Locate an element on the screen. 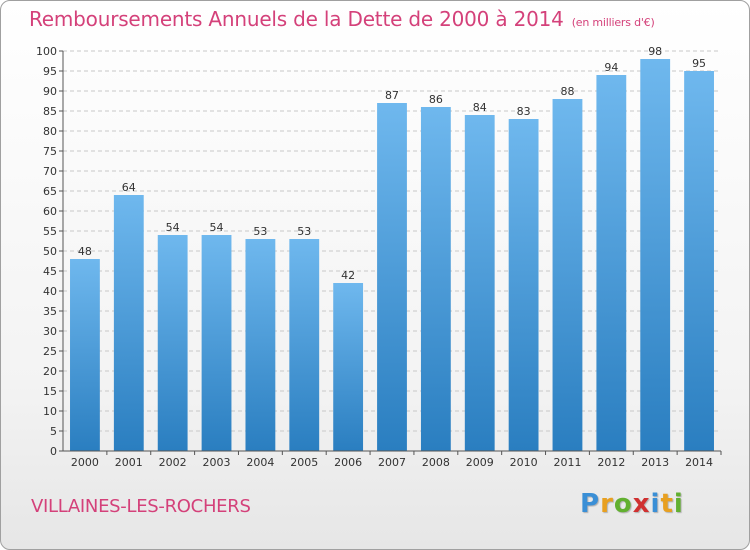  data-label: 94 is located at coordinates (611, 67).